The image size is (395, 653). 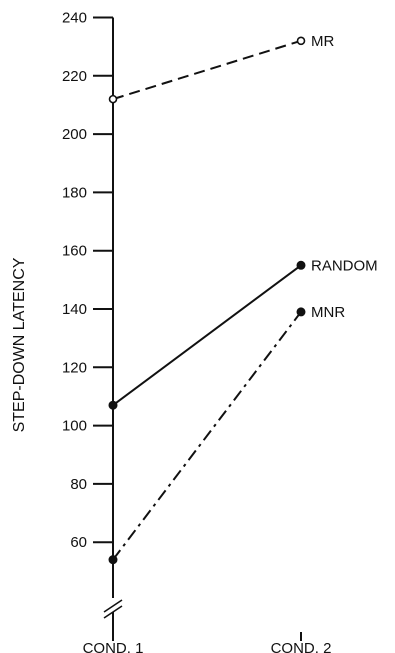 What do you see at coordinates (322, 41) in the screenshot?
I see `series-label-mr: MR` at bounding box center [322, 41].